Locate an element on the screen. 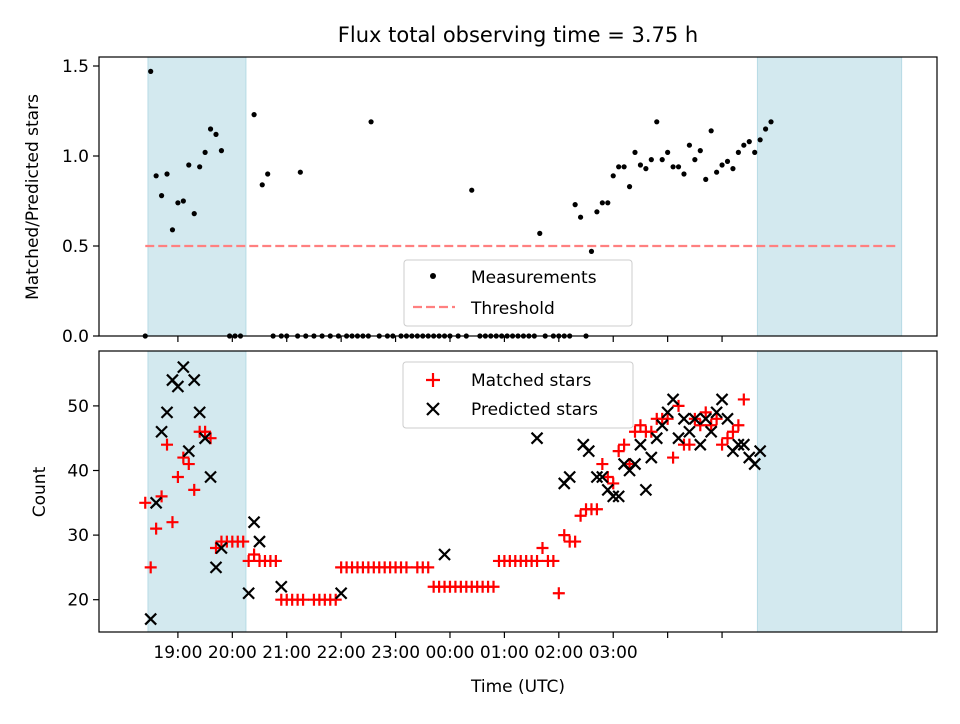 This screenshot has height=724, width=960. bottom-xtick-label: 22:00 is located at coordinates (341, 653).